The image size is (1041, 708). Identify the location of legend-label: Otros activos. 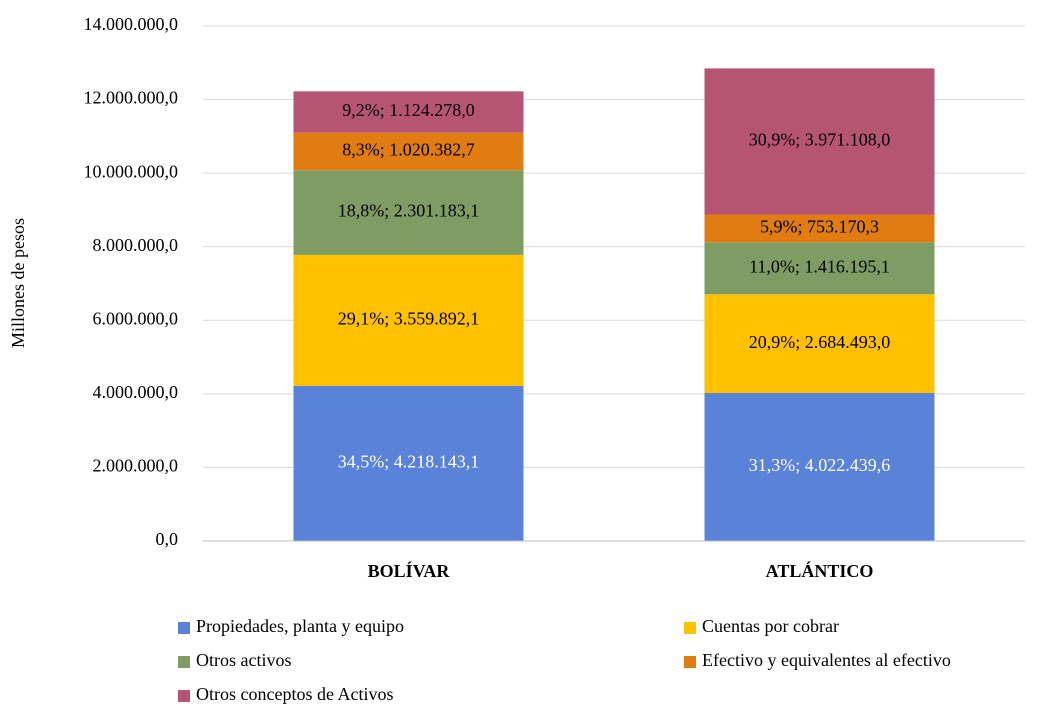
(243, 660).